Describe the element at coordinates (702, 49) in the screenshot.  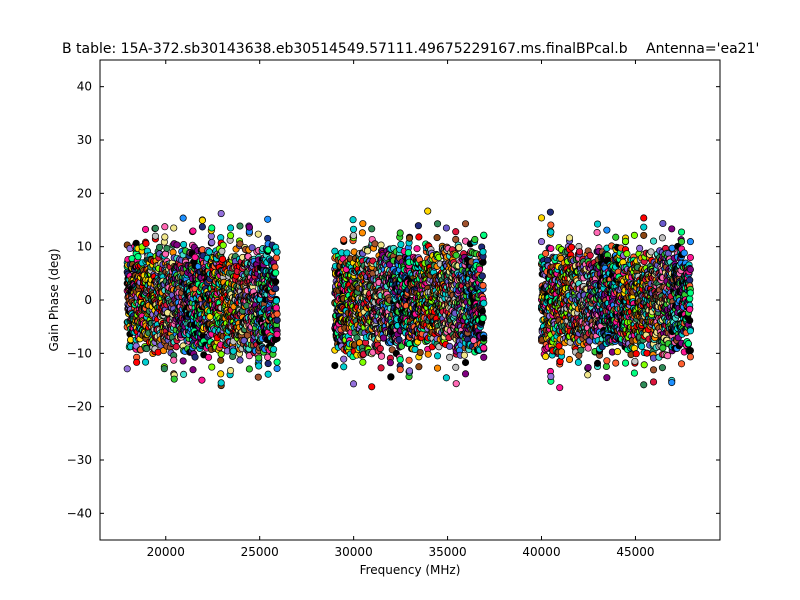
I see `chart-subtitle: Antenna='ea21'` at that location.